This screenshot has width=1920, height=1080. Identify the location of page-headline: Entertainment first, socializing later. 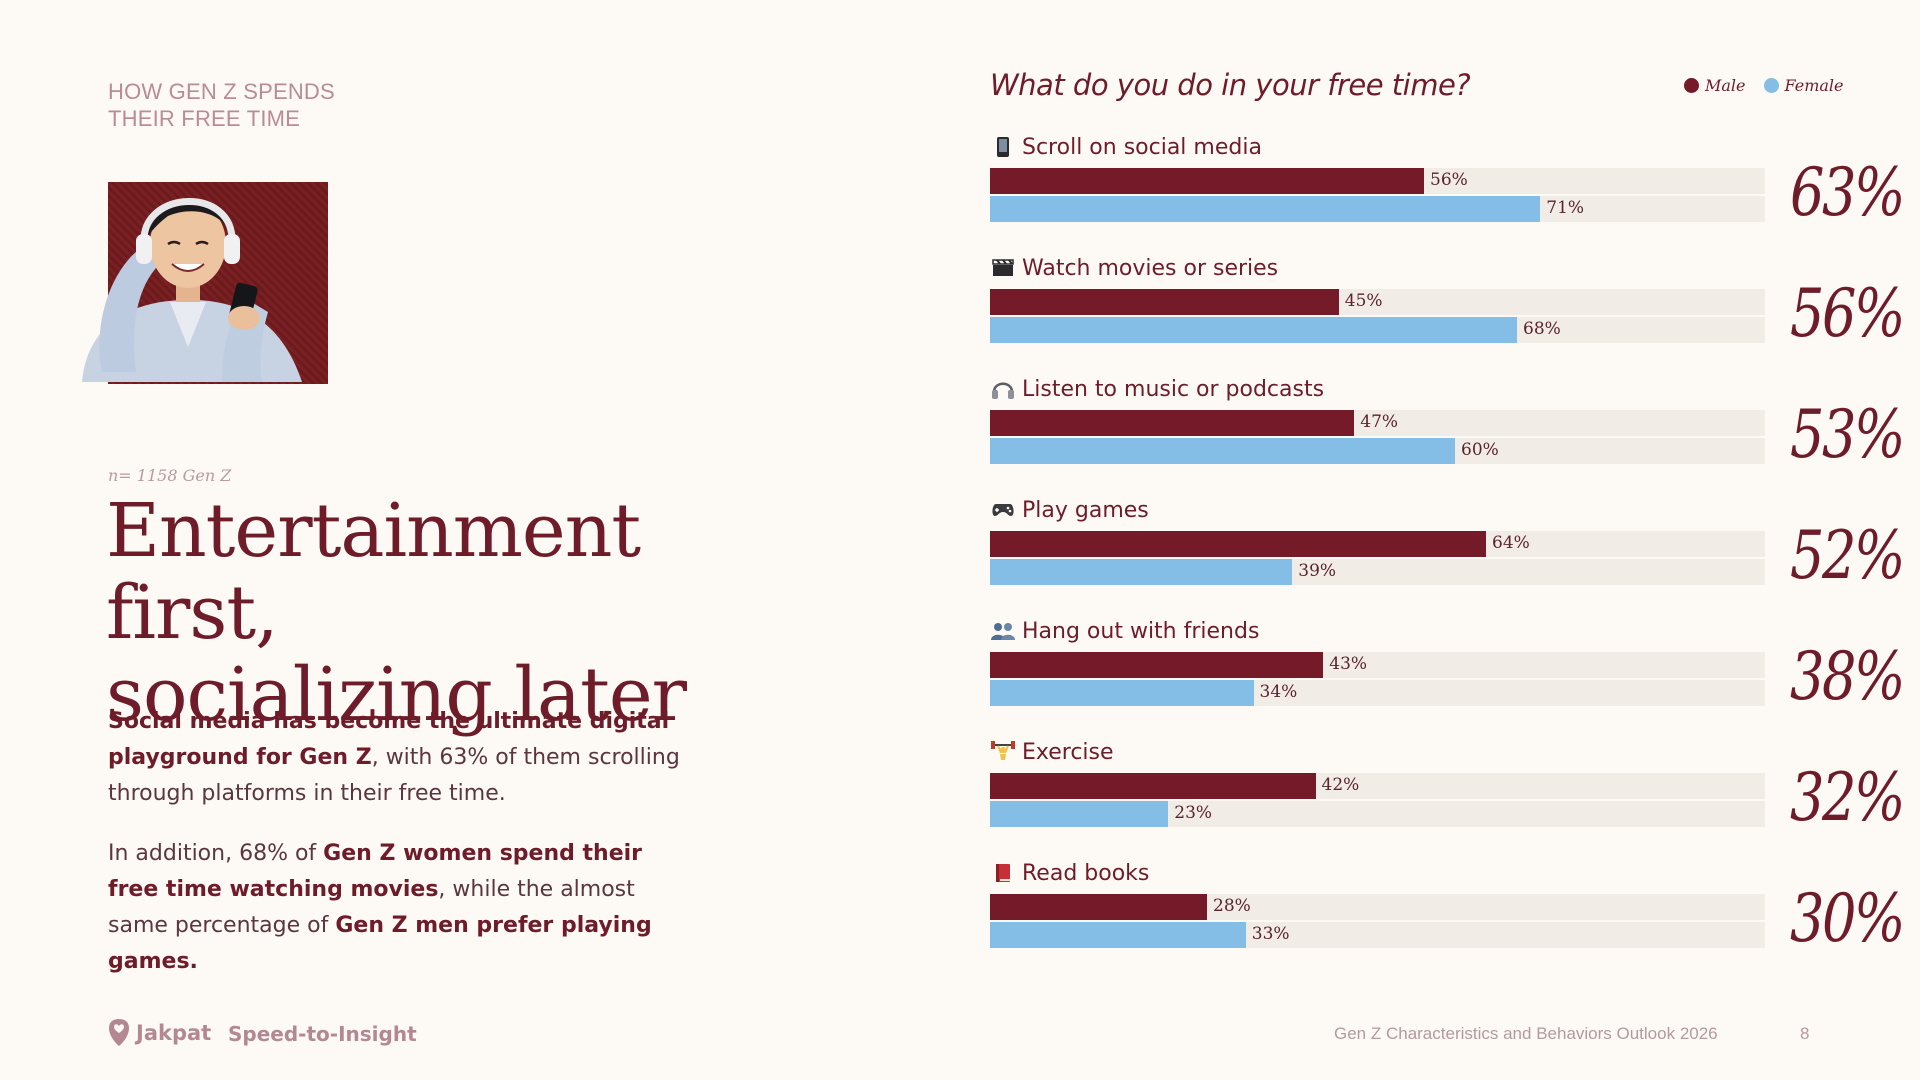
(466, 613).